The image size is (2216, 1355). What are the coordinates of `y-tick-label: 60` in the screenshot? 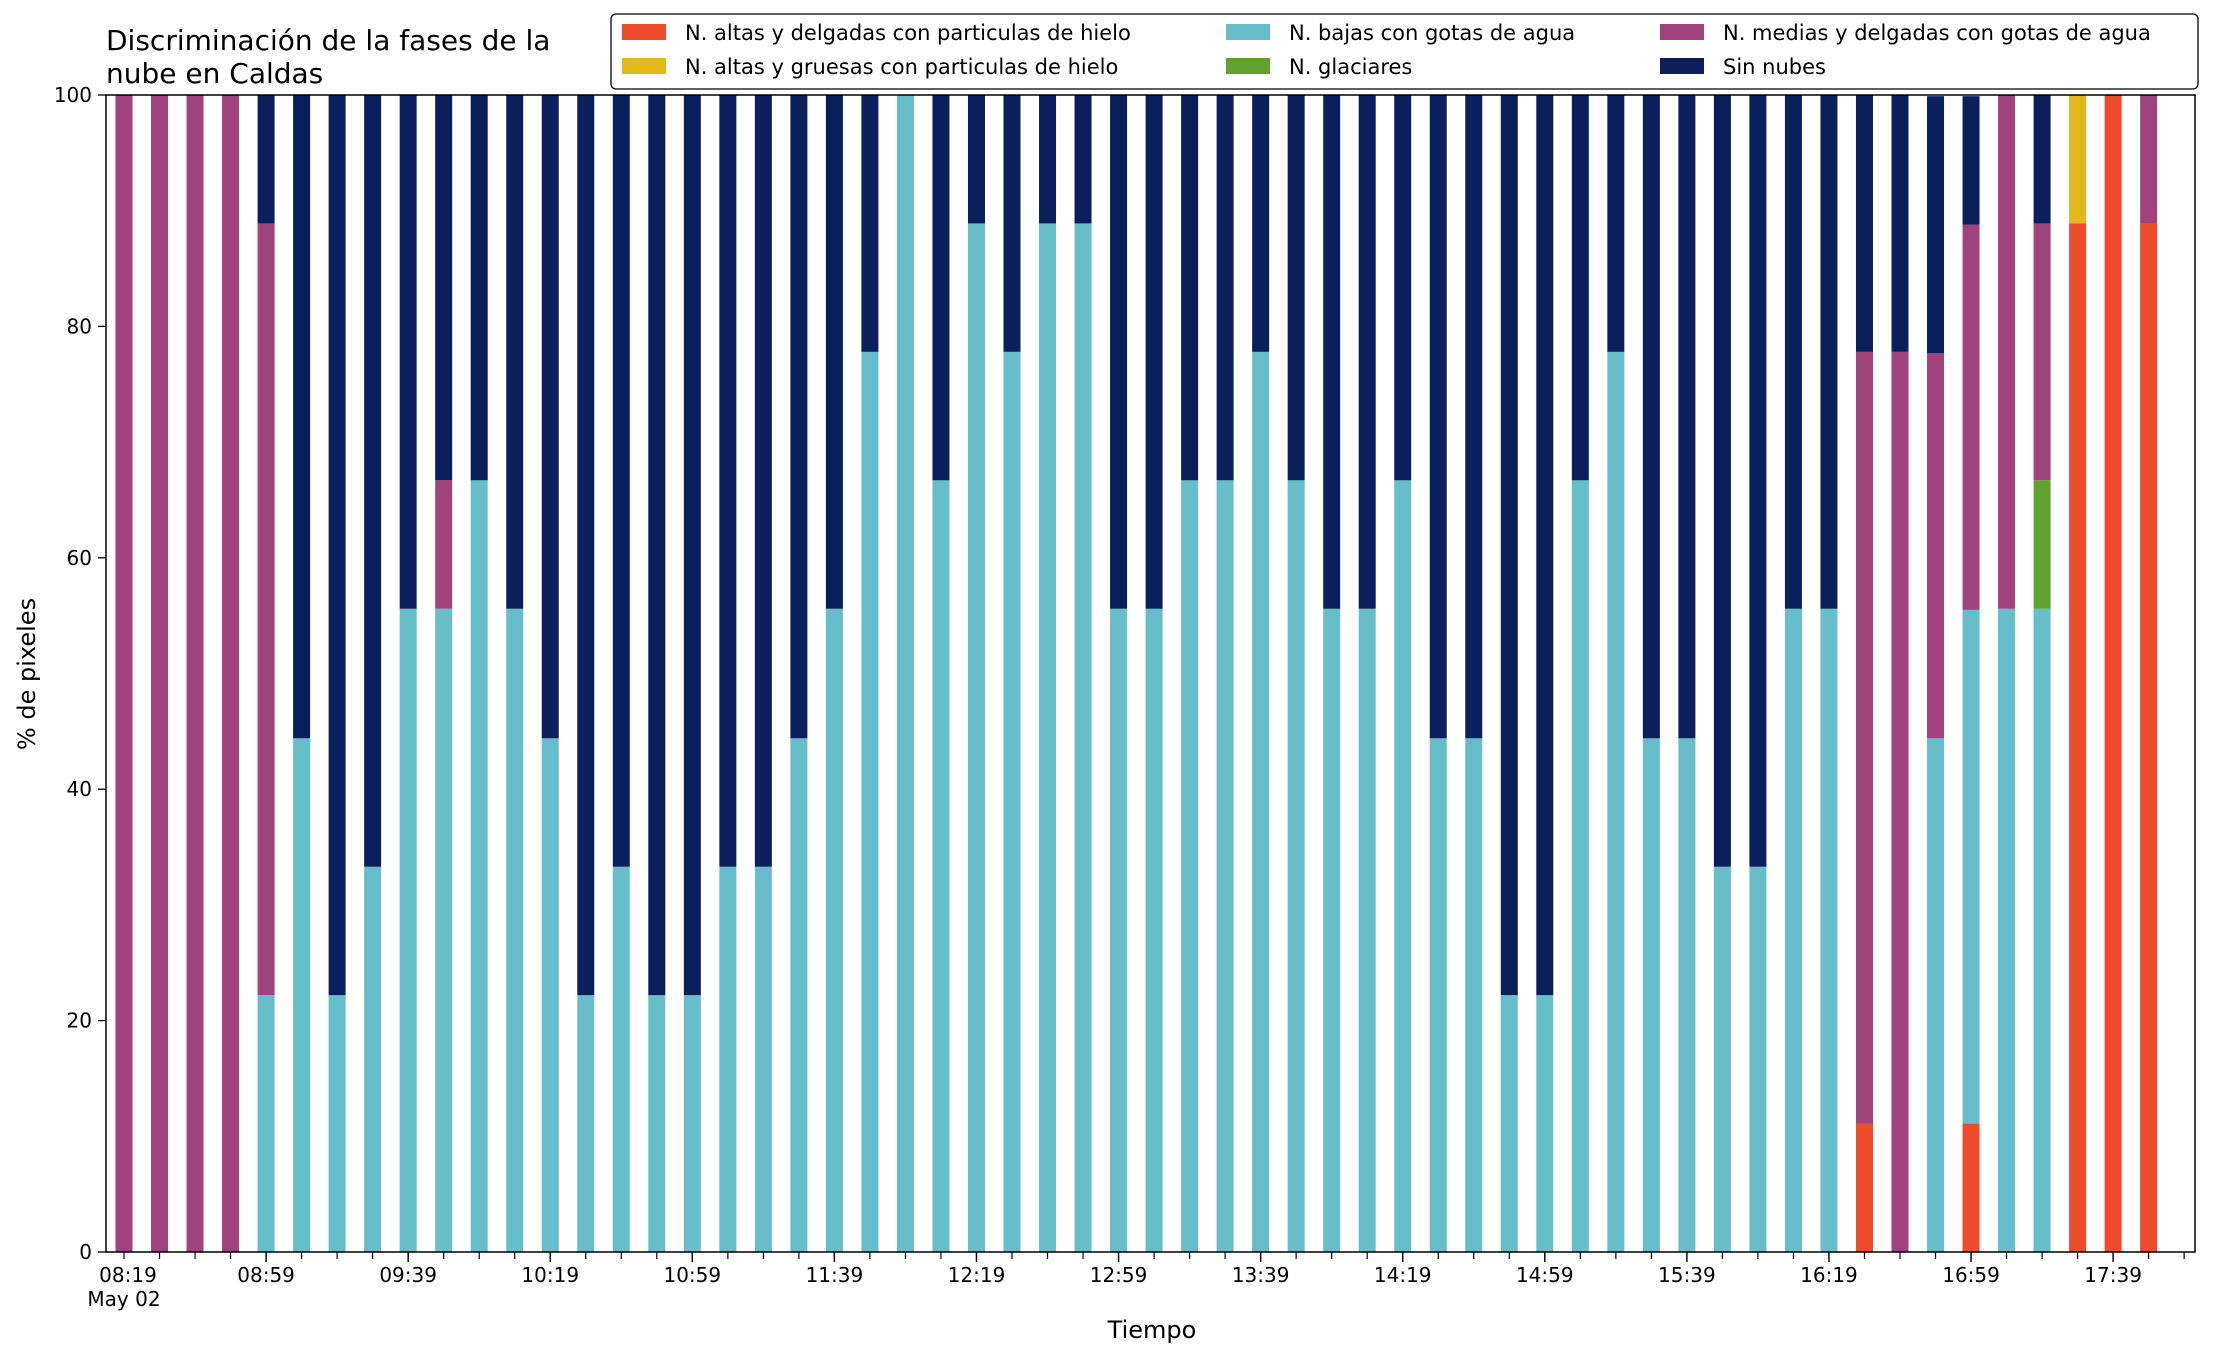 It's located at (79, 558).